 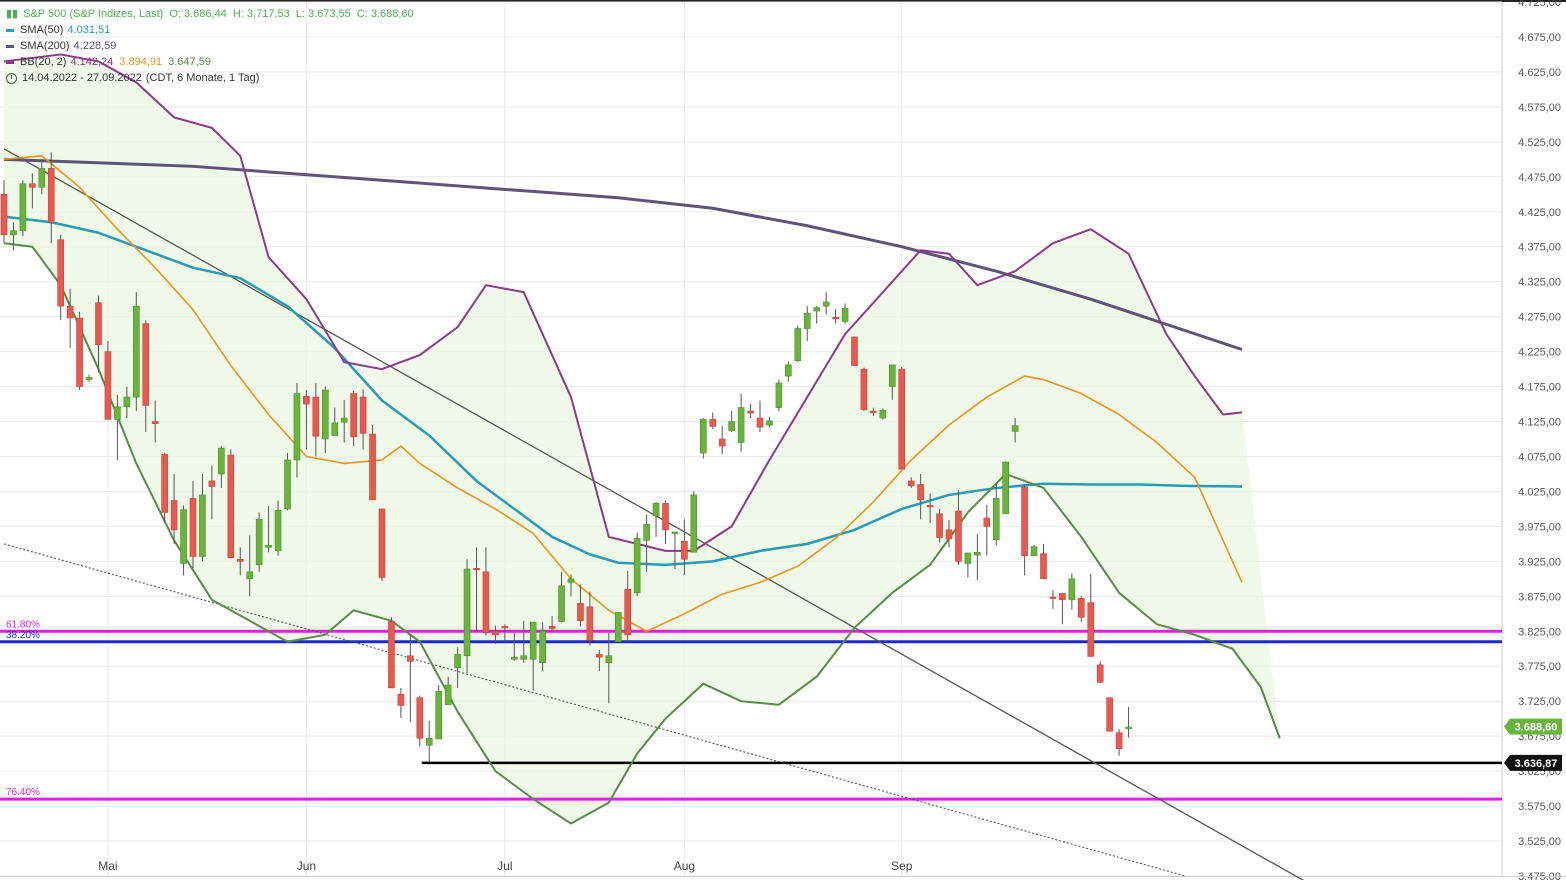 What do you see at coordinates (198, 14) in the screenshot?
I see `ohlc-o: O: 3.686,44` at bounding box center [198, 14].